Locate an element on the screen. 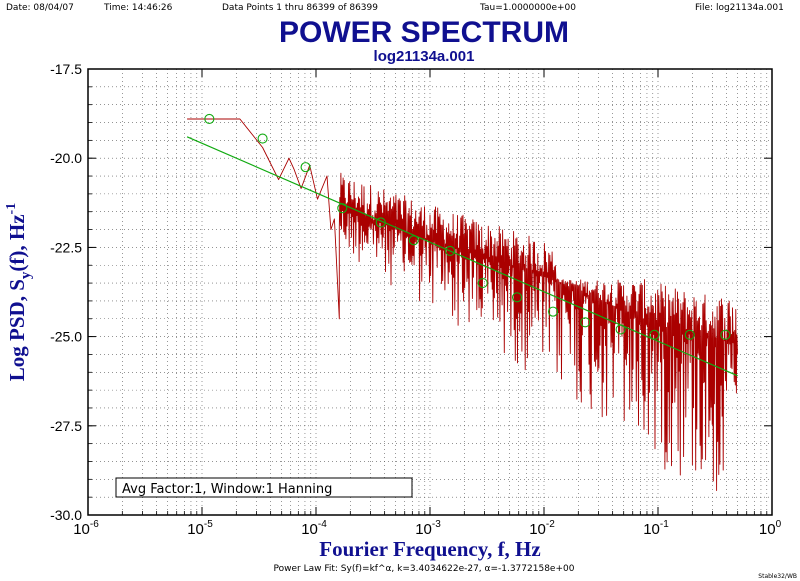  y-axis-label-main: Log PSD, S is located at coordinates (17, 330).